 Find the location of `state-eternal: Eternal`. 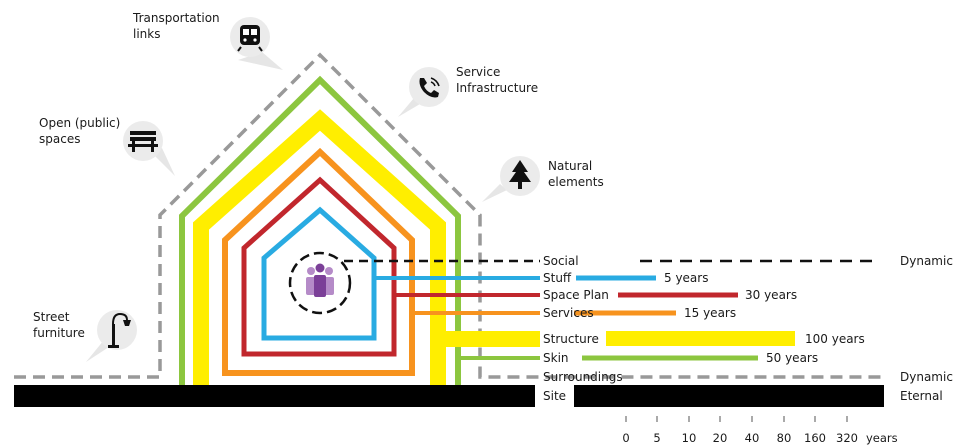

state-eternal: Eternal is located at coordinates (921, 396).